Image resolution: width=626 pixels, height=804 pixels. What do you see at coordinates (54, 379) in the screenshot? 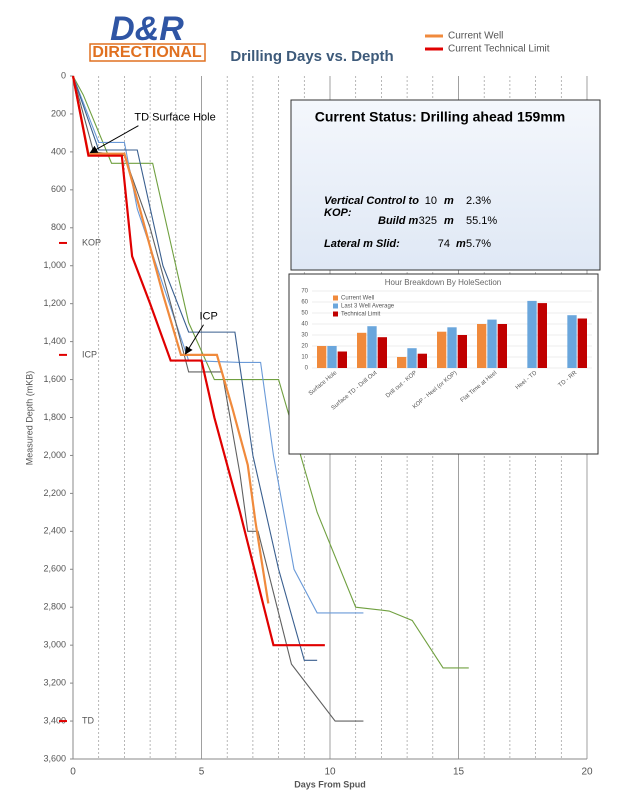
I see `y-tick-label: 1,600` at bounding box center [54, 379].